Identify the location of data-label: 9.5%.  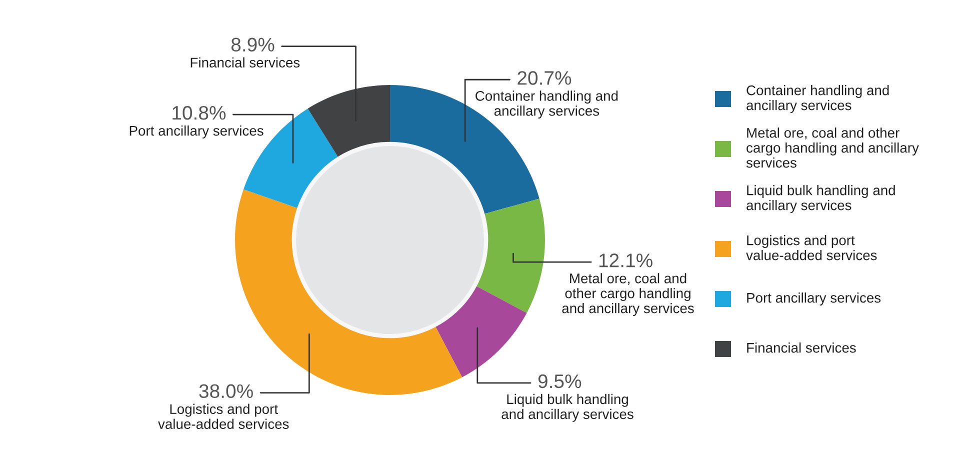
(560, 381).